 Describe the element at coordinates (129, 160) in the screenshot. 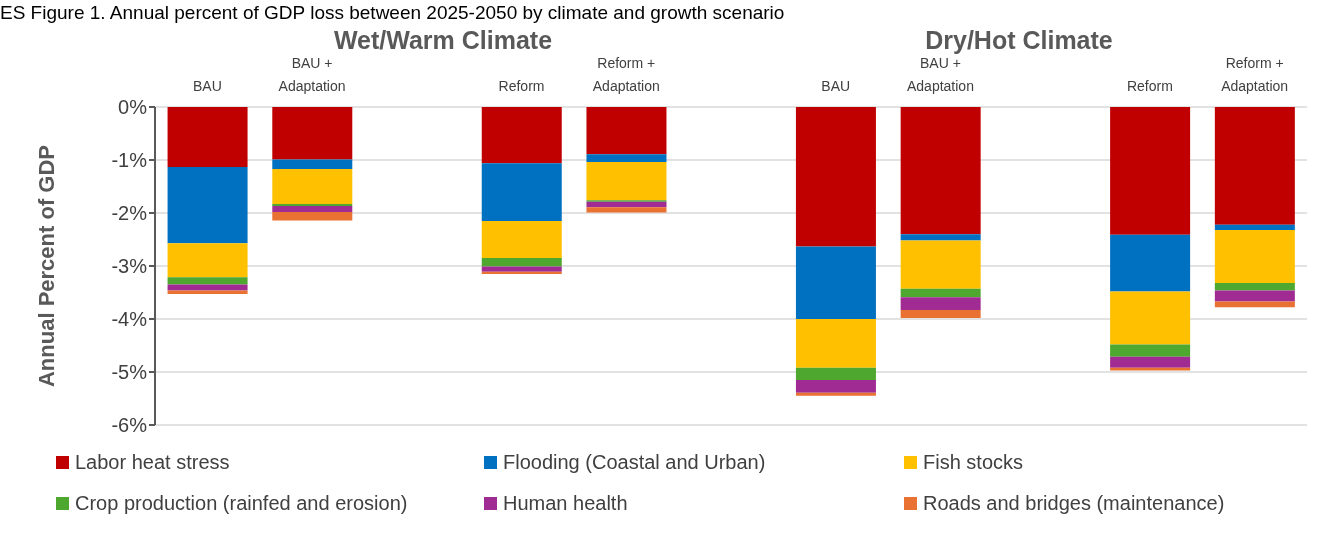

I see `y-tick-label: -1%` at that location.